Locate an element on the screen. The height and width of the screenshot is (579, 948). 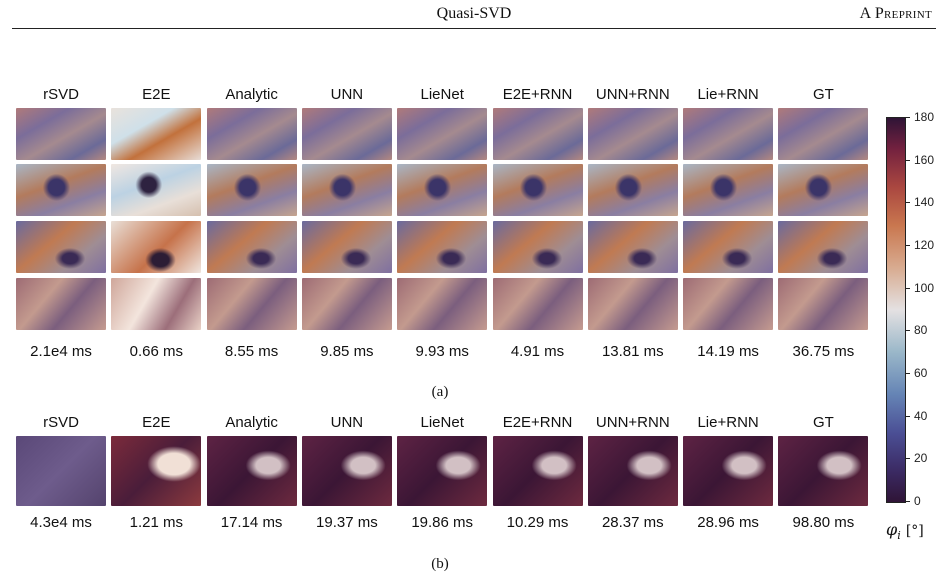
result-image-panel_b-r0-c4 is located at coordinates (442, 471).